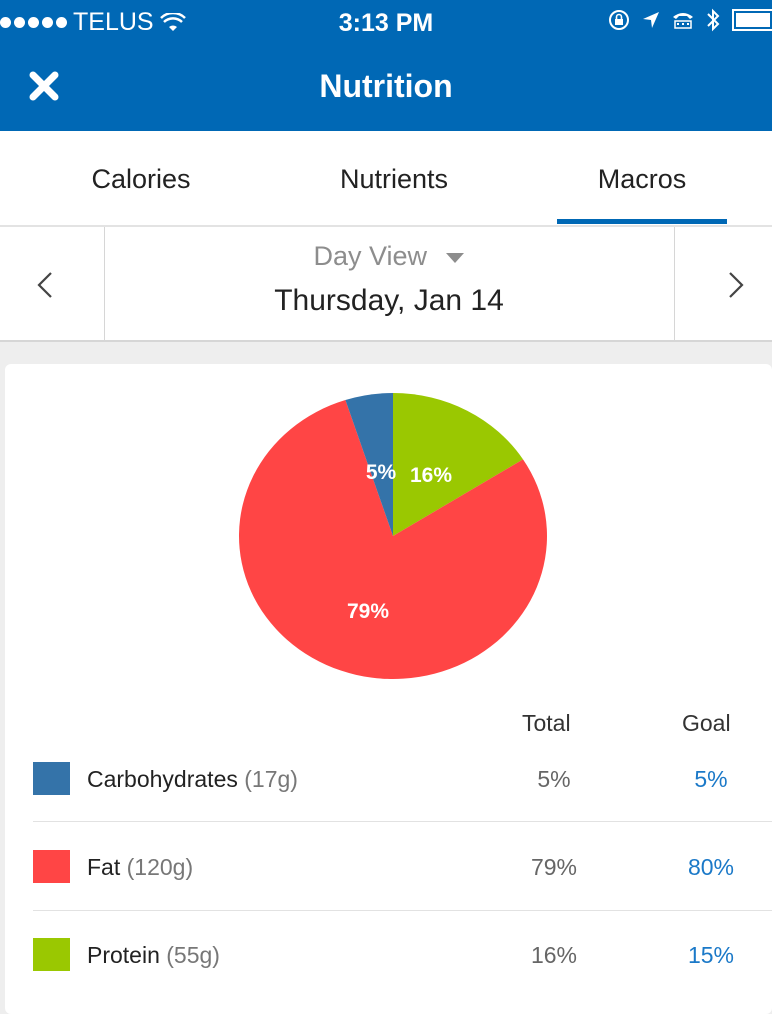  I want to click on caret-down-icon, so click(454, 257).